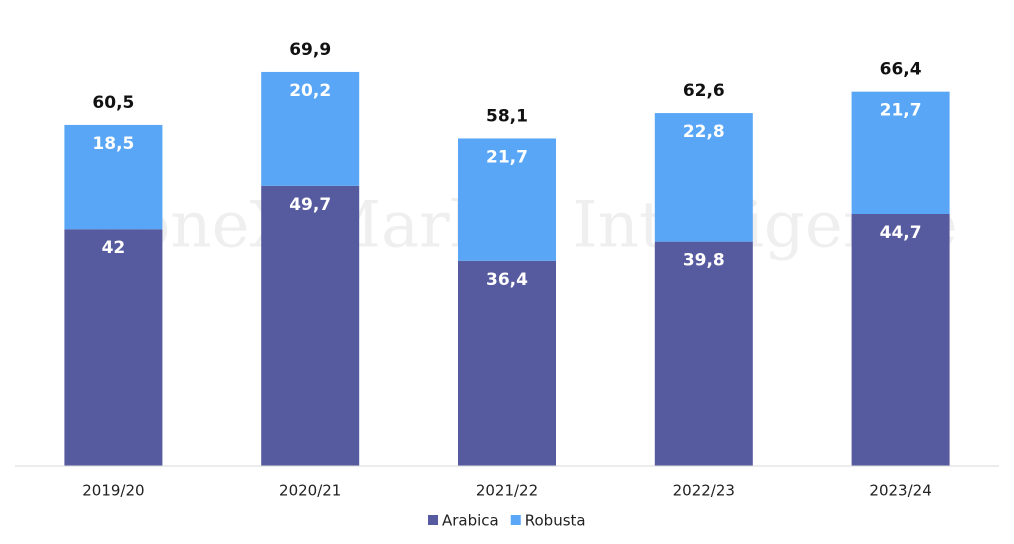  What do you see at coordinates (113, 491) in the screenshot?
I see `x-tick-label: 2019/20` at bounding box center [113, 491].